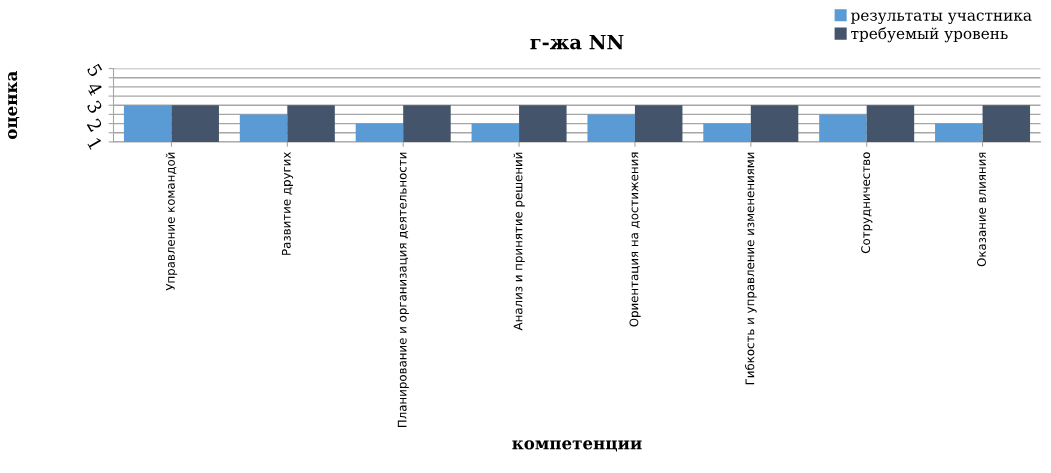 The height and width of the screenshot is (473, 1051). What do you see at coordinates (929, 35) in the screenshot?
I see `legend-label: требуемый уровень` at bounding box center [929, 35].